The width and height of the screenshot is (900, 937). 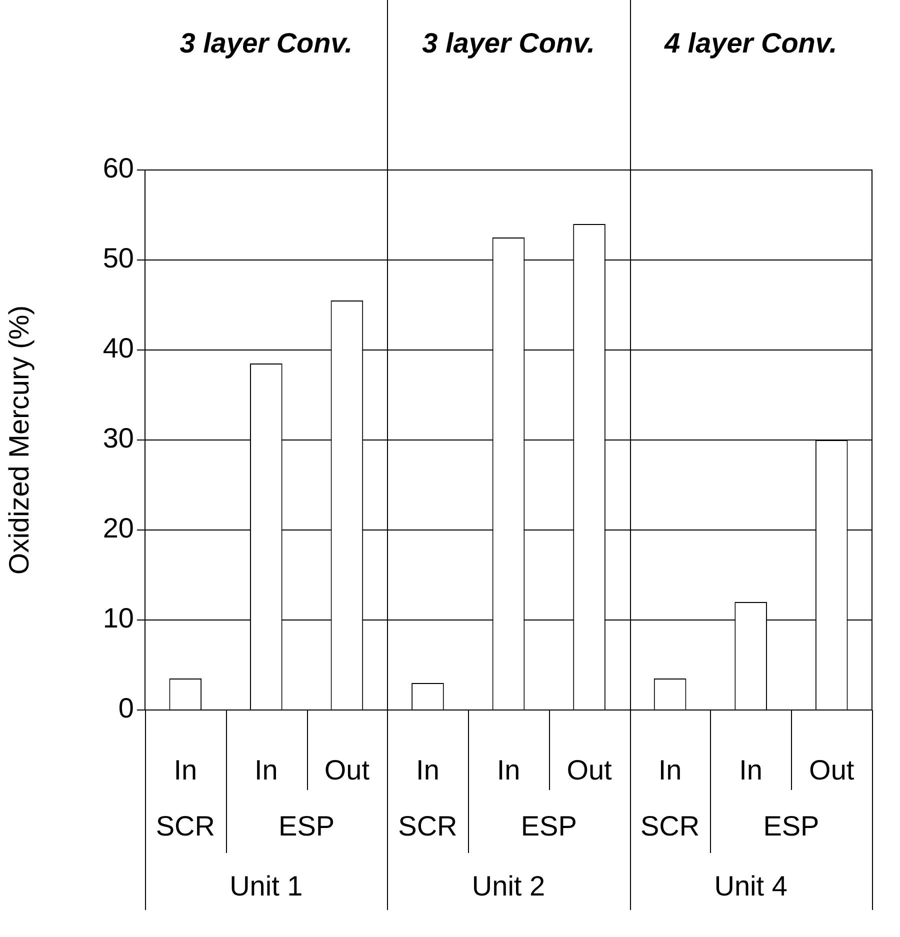 I want to click on y-tick-label: 50, so click(x=118, y=258).